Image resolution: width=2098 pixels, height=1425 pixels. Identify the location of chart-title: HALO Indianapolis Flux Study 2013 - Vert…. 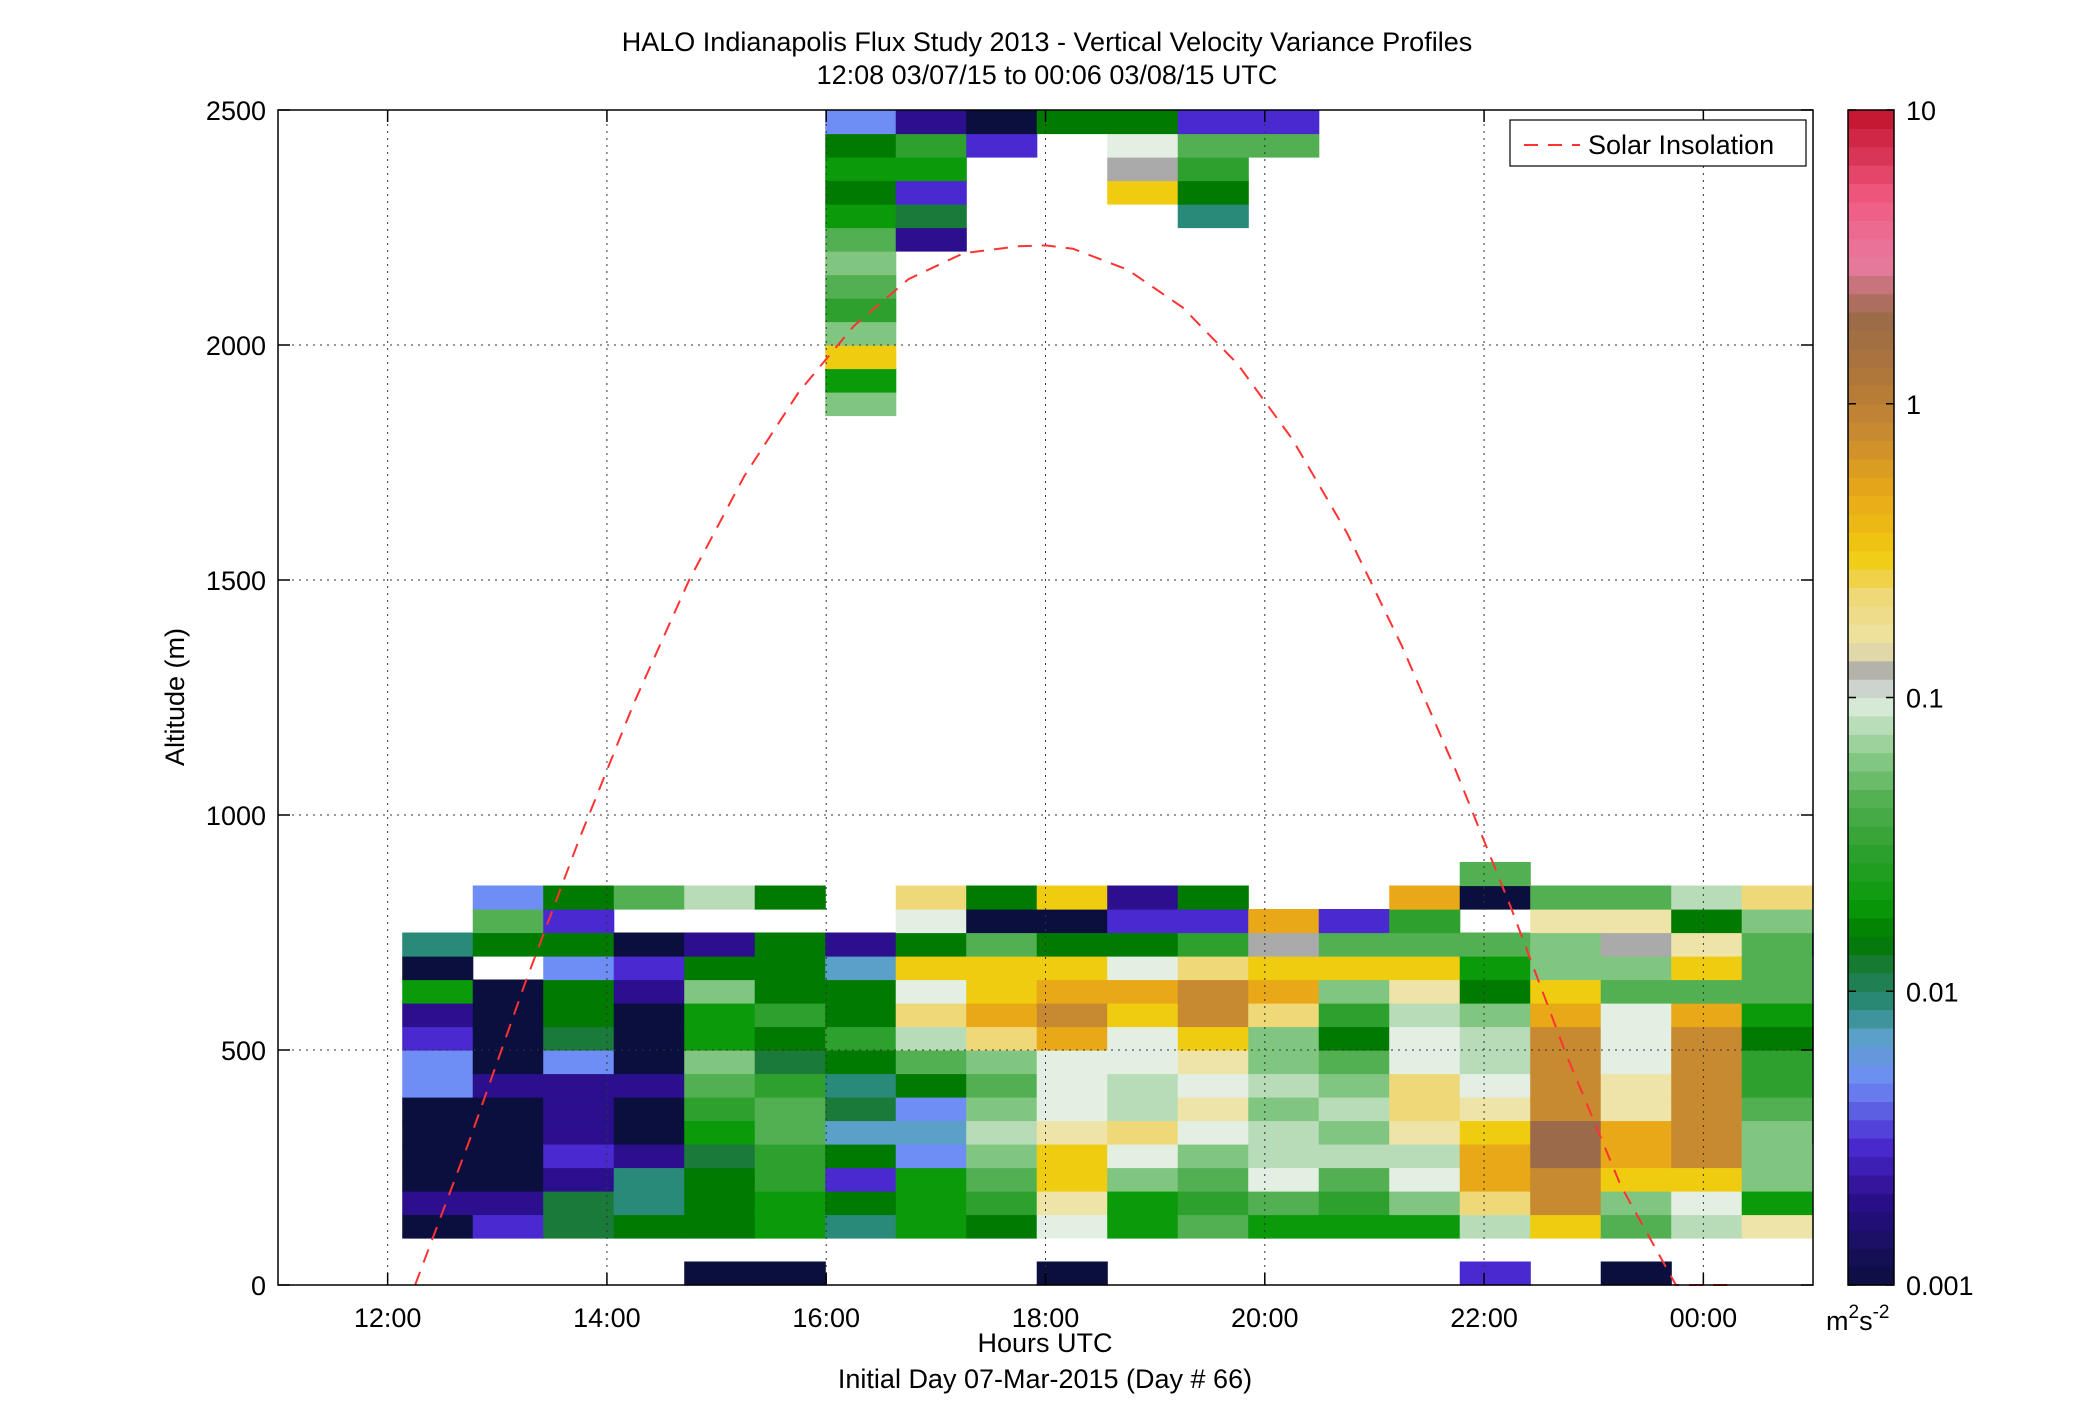
(1047, 42).